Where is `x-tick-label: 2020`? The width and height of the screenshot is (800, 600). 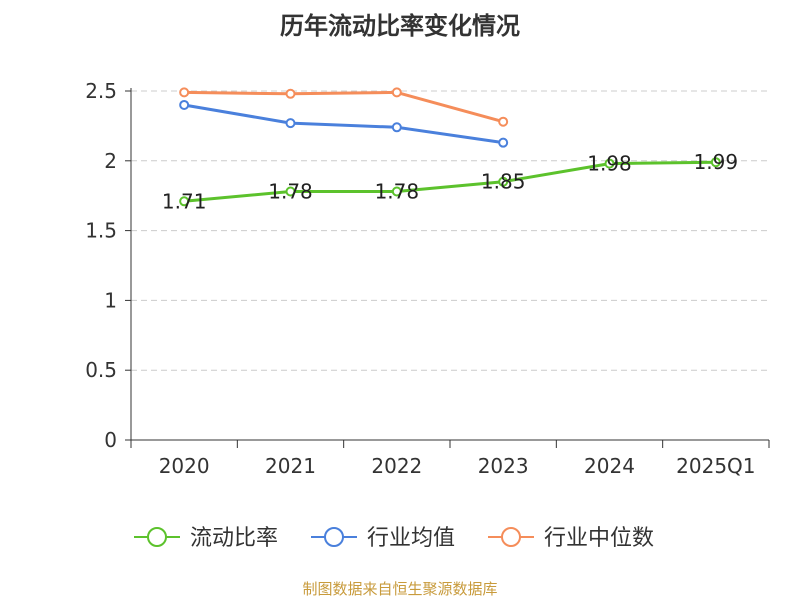
x-tick-label: 2020 is located at coordinates (184, 466).